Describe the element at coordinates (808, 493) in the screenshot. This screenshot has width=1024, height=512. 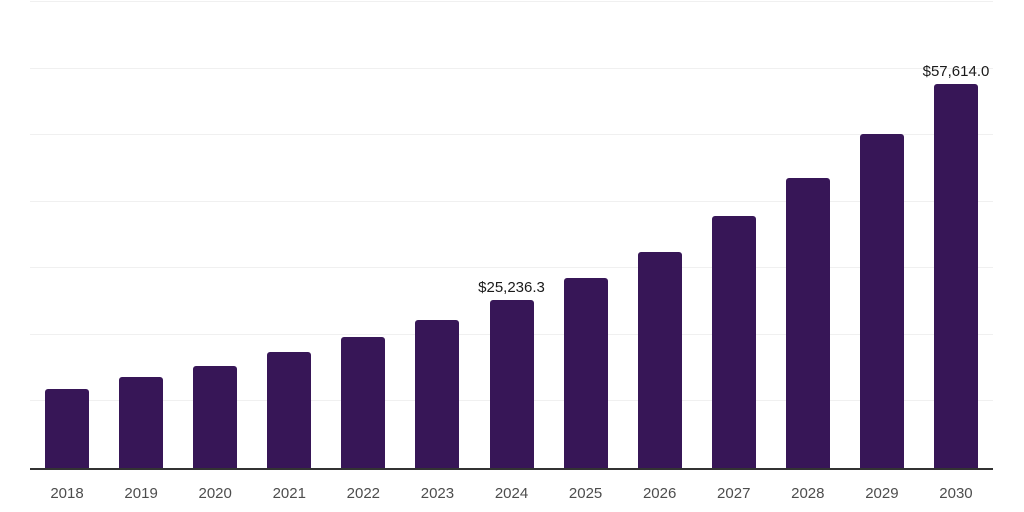
I see `x-tick-2028: 2028` at that location.